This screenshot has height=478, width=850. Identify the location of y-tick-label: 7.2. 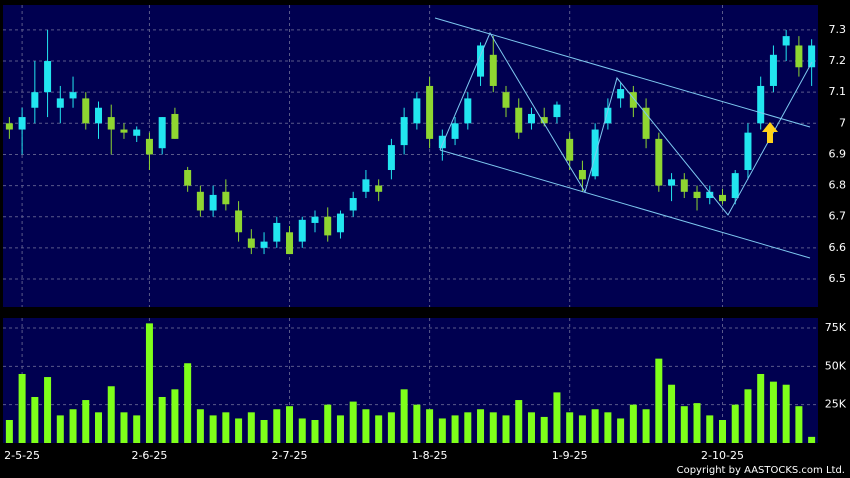
(838, 60).